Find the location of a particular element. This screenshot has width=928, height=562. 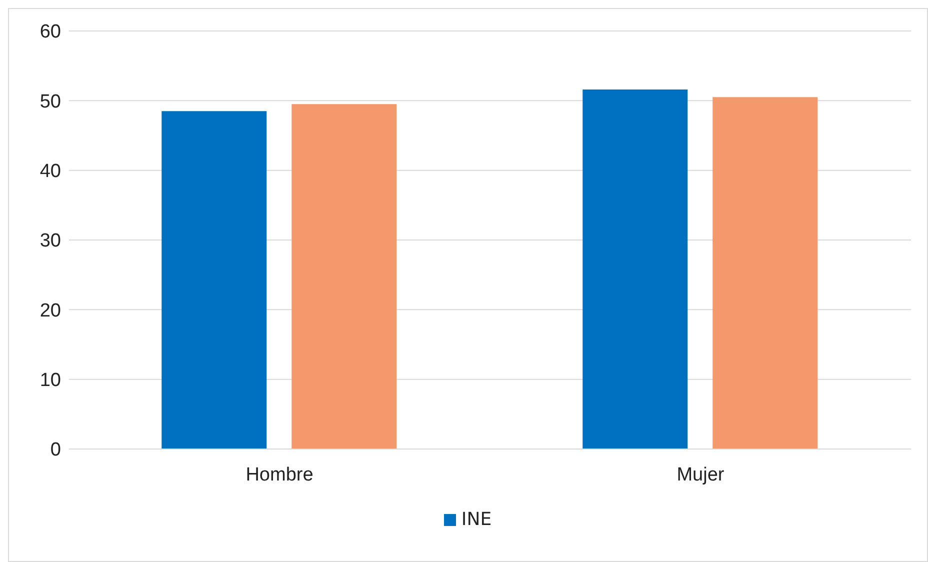

x-tick-label: Hombre is located at coordinates (280, 475).